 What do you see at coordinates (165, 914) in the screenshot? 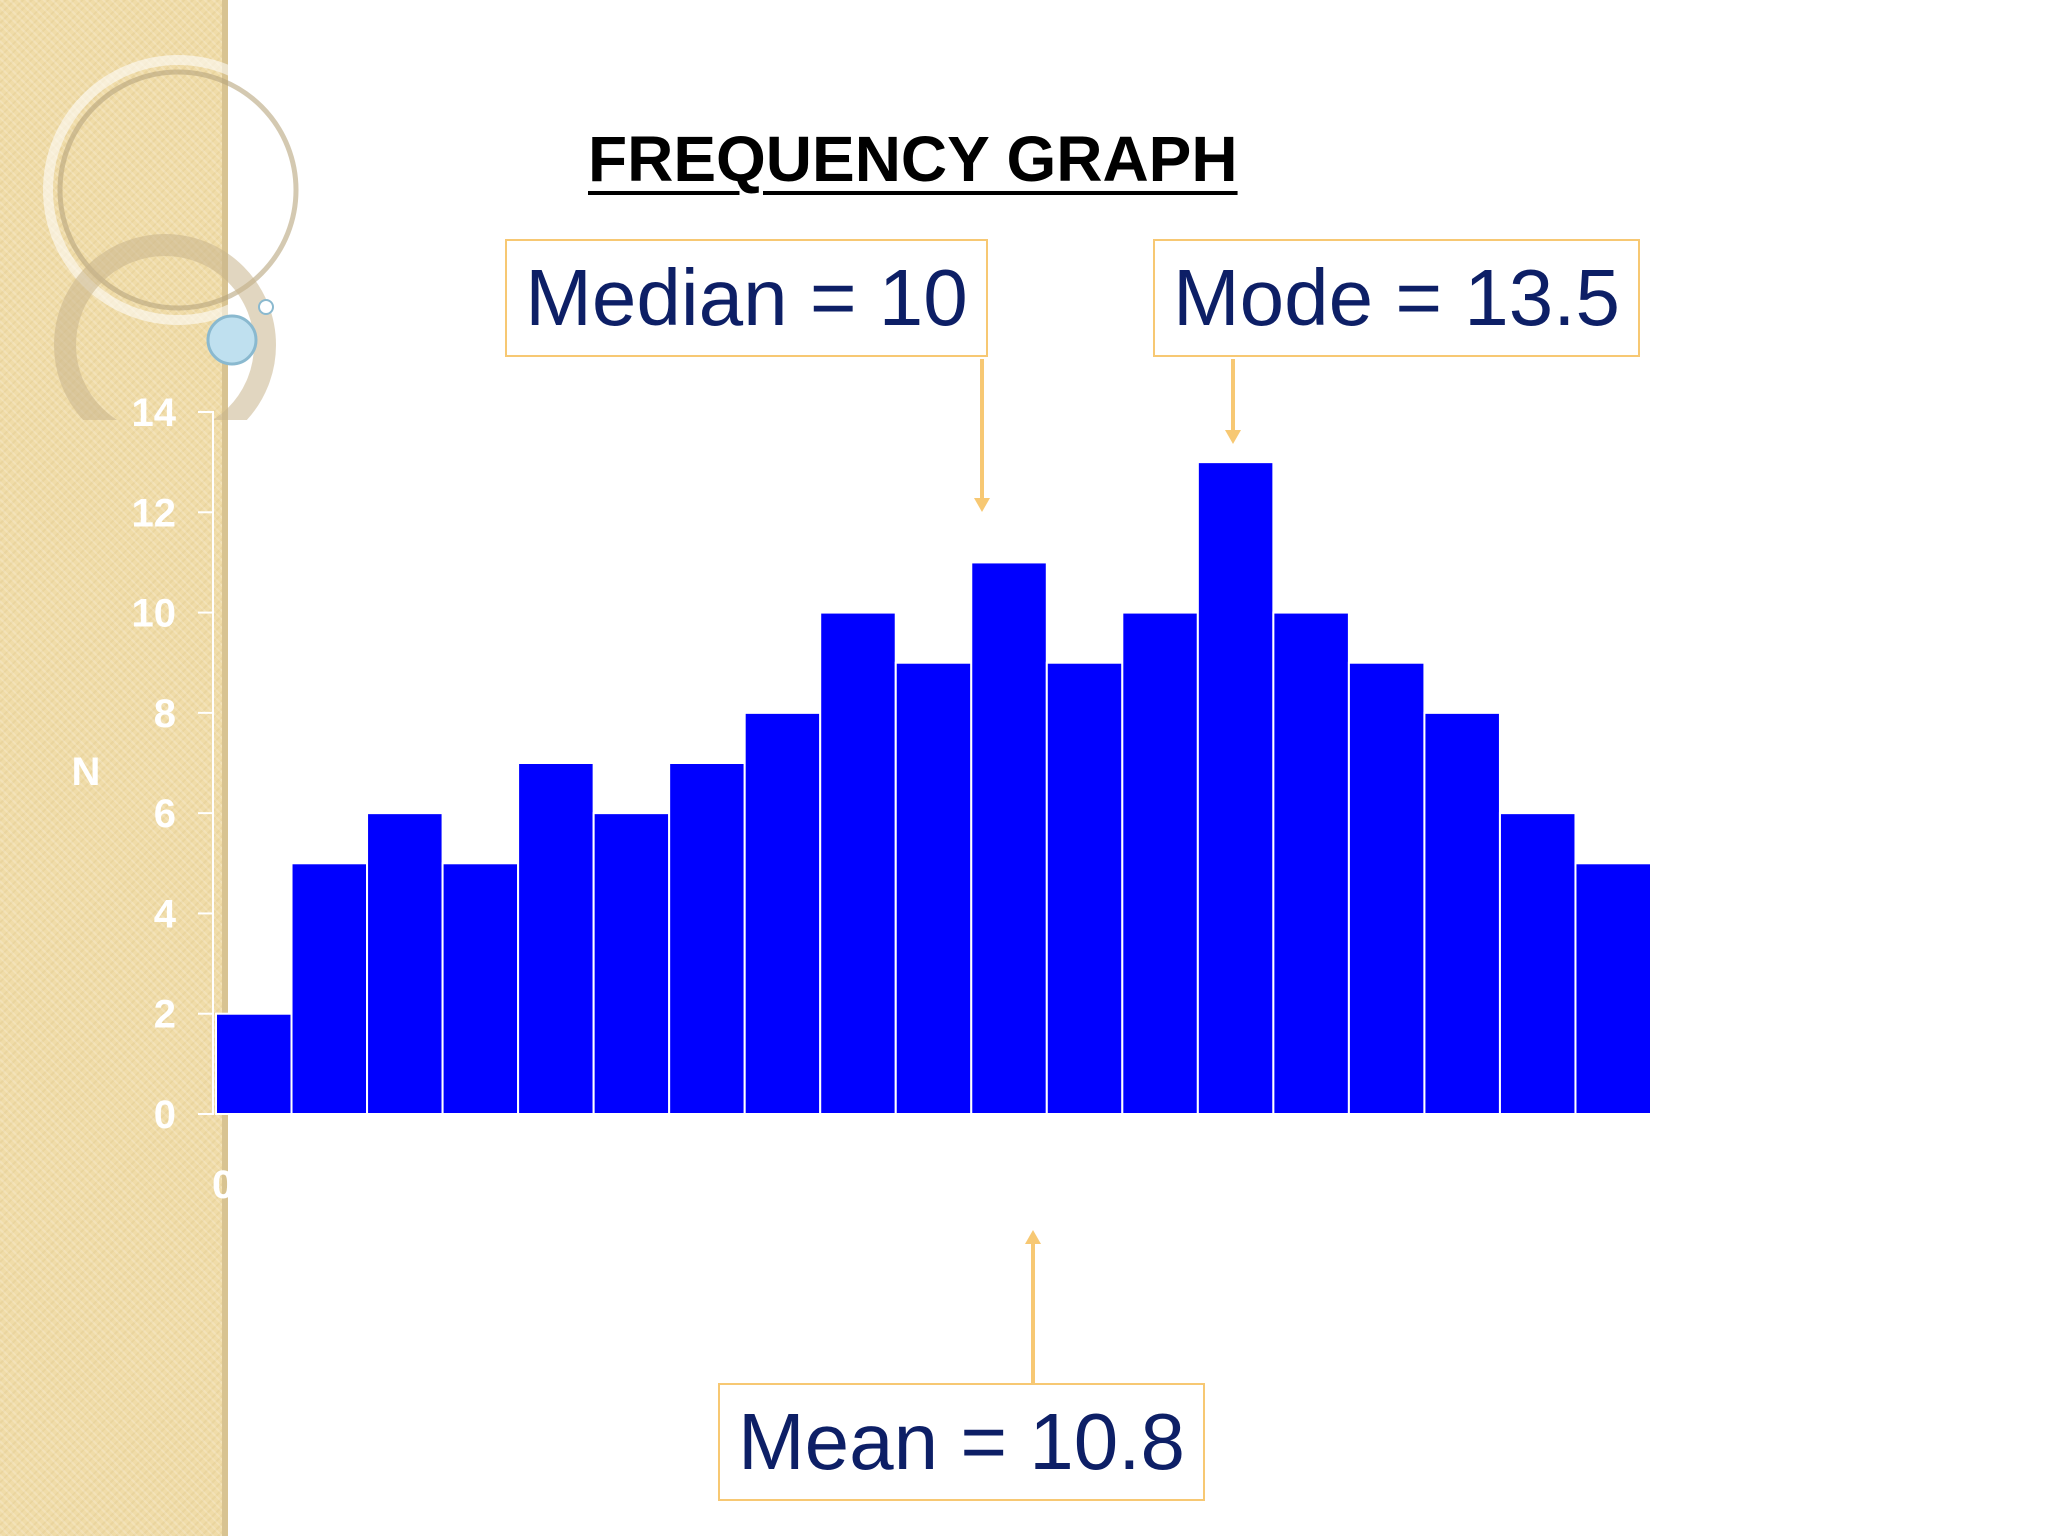
I see `y-tick-label: 4` at bounding box center [165, 914].